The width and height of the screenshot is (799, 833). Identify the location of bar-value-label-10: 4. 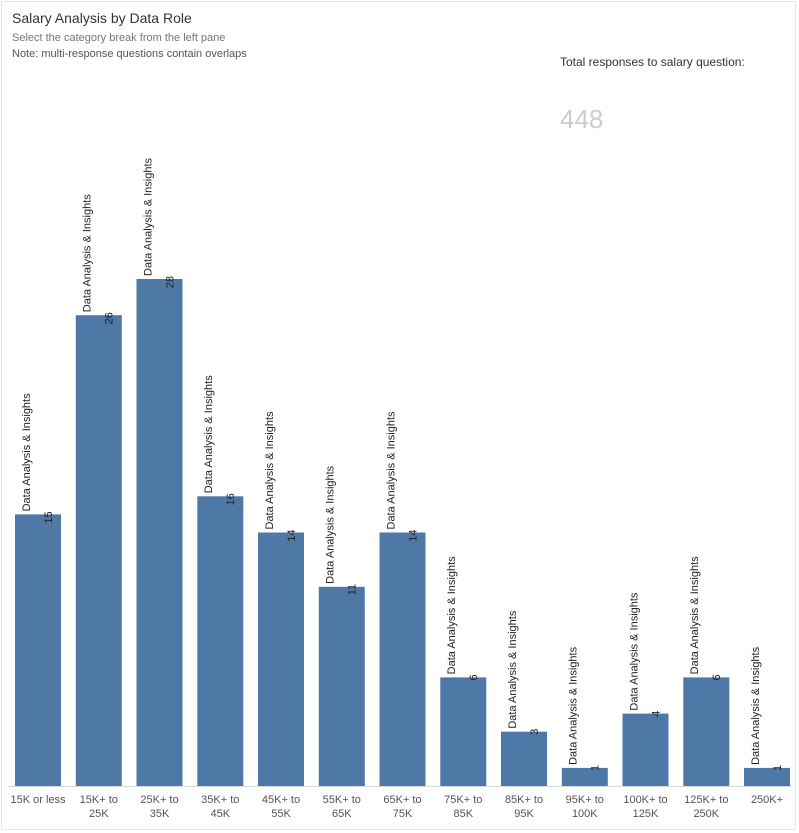
(657, 714).